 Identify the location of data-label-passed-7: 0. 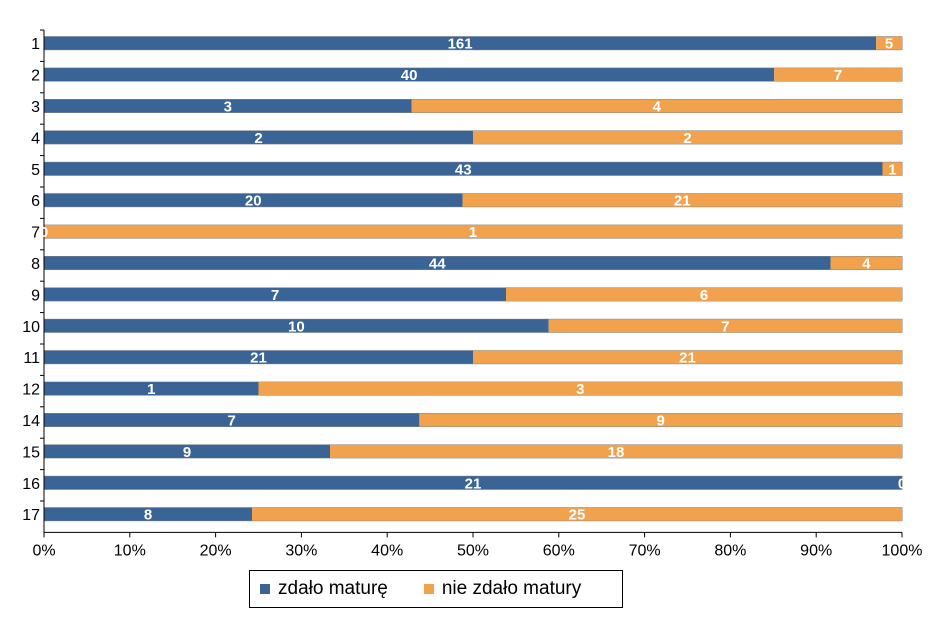
(44, 232).